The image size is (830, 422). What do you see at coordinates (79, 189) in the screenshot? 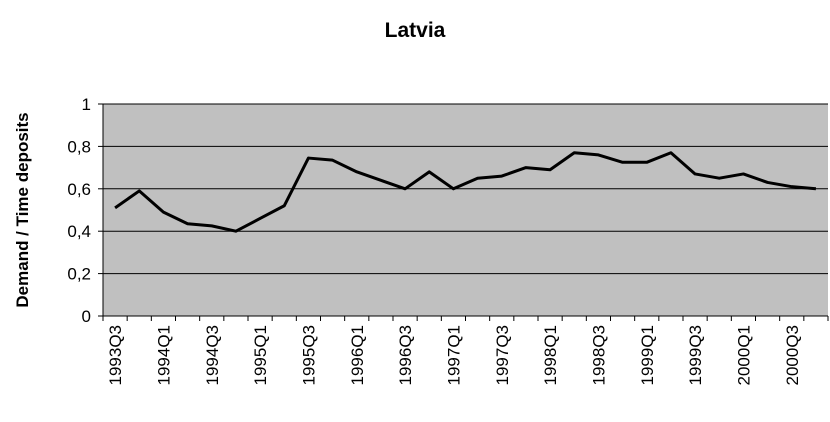
I see `y-tick-label: 0,6` at bounding box center [79, 189].